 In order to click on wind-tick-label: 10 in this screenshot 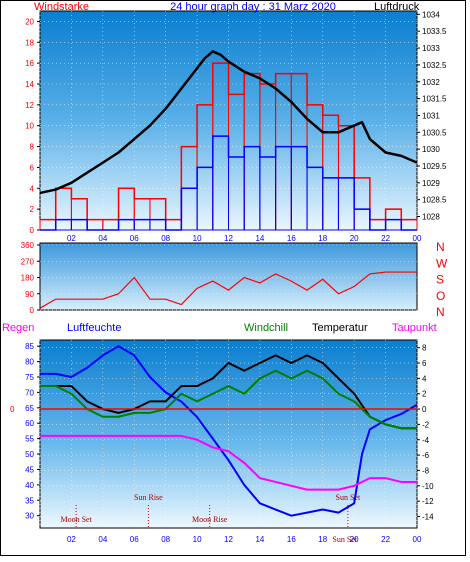, I will do `click(29, 126)`.